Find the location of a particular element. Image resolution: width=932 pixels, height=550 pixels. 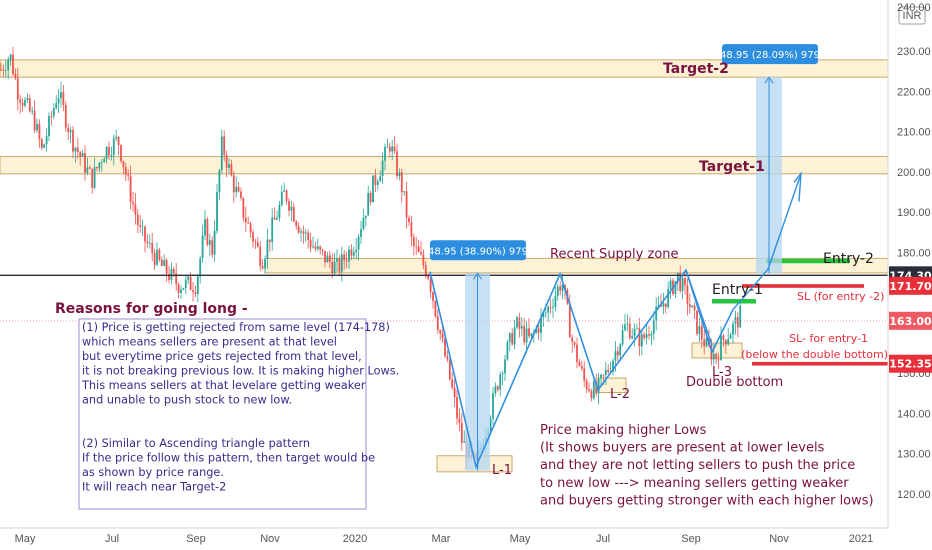

projection-line is located at coordinates (766, 243).